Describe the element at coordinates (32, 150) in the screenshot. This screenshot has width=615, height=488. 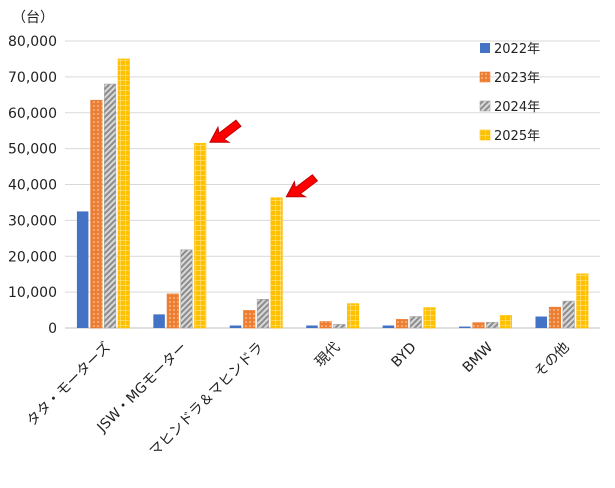
I see `y-tick-label: 50,000` at that location.